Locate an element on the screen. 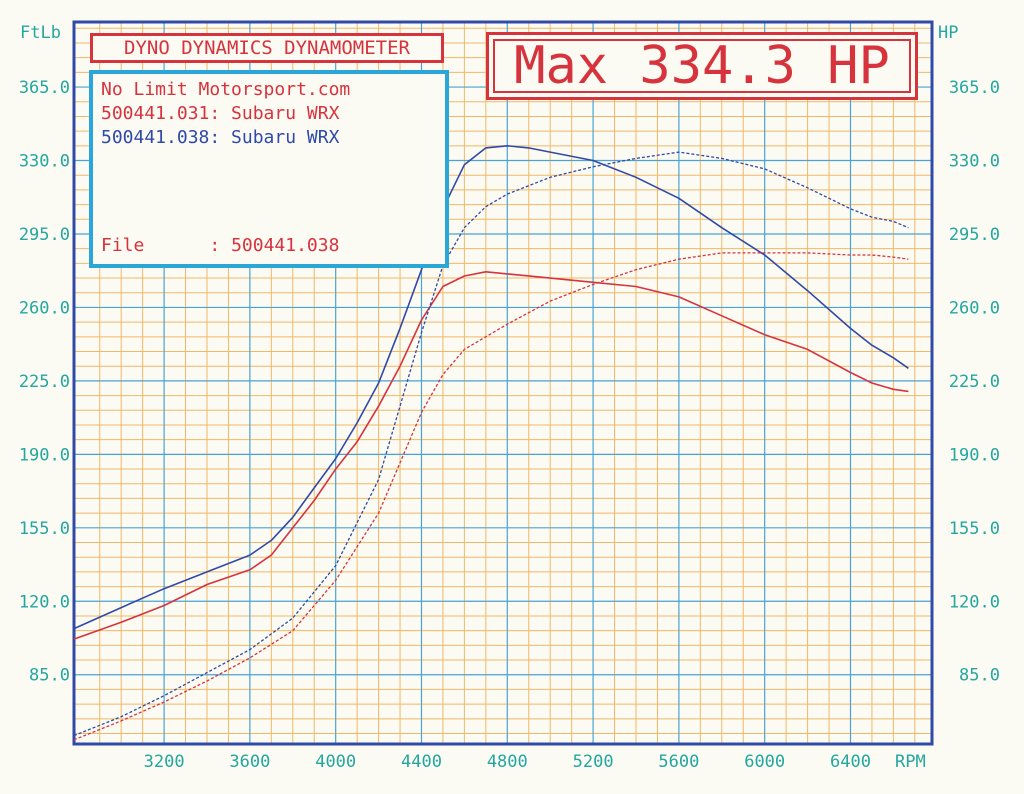 The height and width of the screenshot is (794, 1024). max-hp-banner: Max 334.3 HP is located at coordinates (702, 66).